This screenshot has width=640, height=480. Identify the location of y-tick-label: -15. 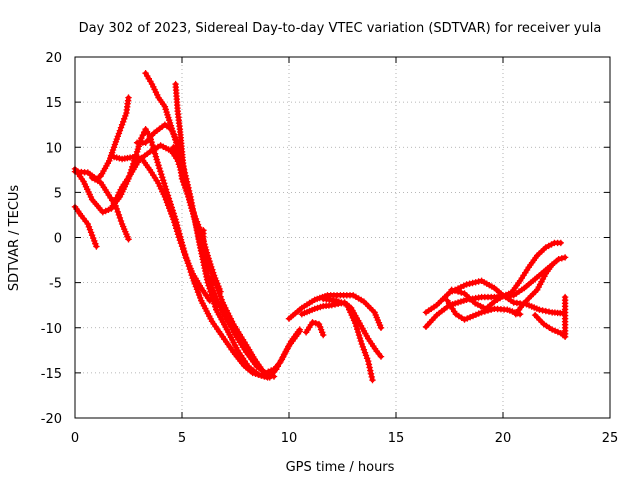
(51, 374).